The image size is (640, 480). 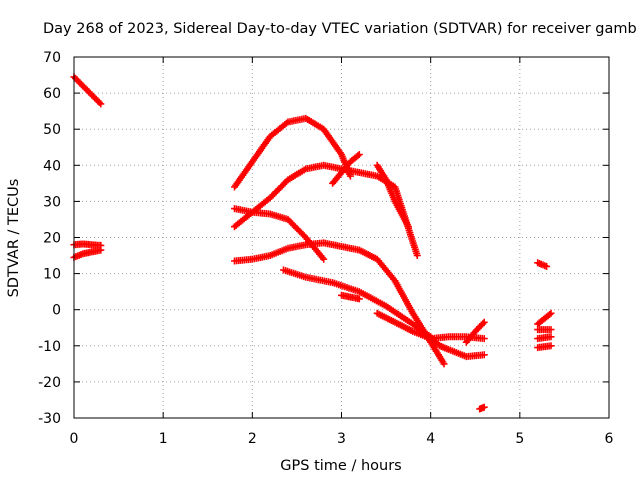 I want to click on x-tick-label: 3, so click(x=341, y=439).